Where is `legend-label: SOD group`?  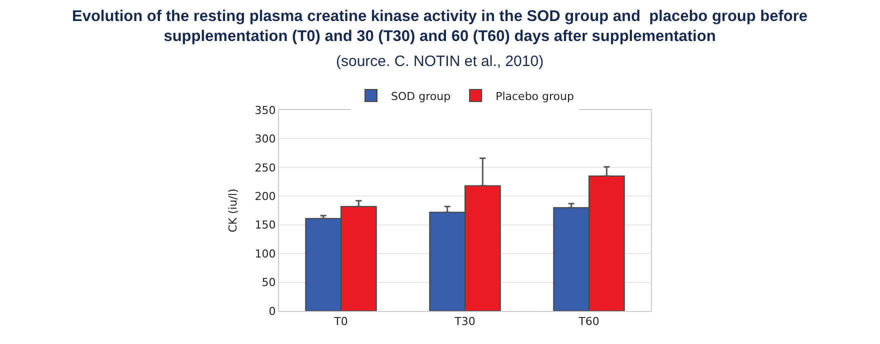
legend-label: SOD group is located at coordinates (421, 96).